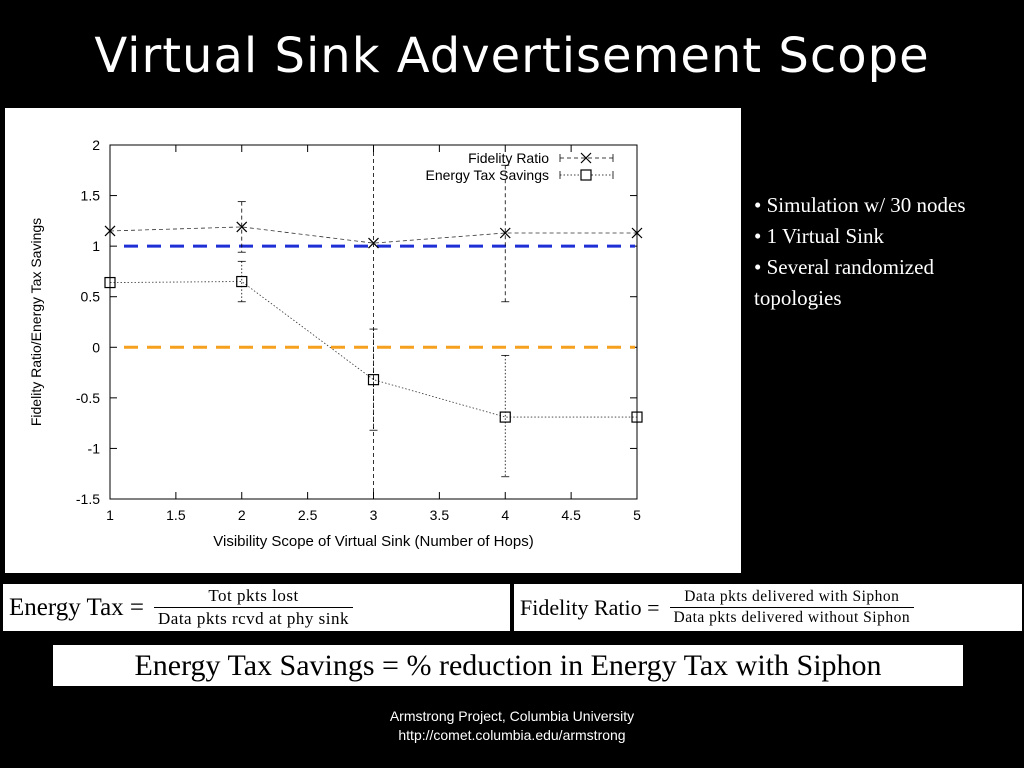 This screenshot has width=1024, height=768. I want to click on formula-numerator: Tot pkts lost, so click(253, 595).